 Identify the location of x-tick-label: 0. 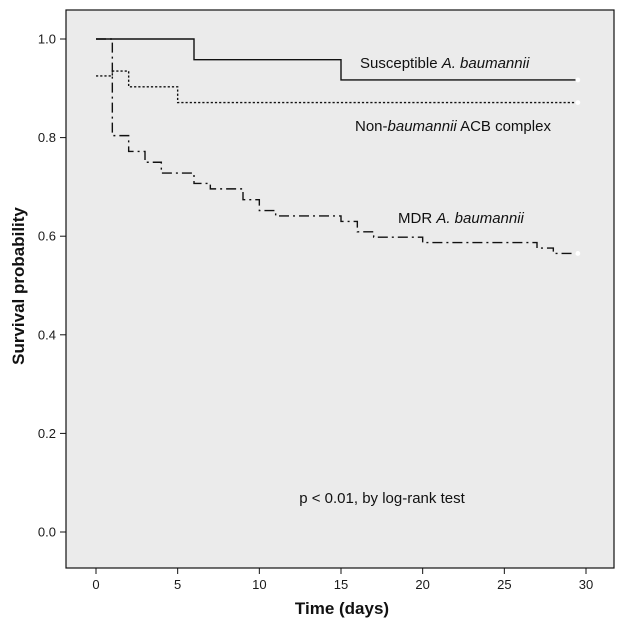
(95, 584).